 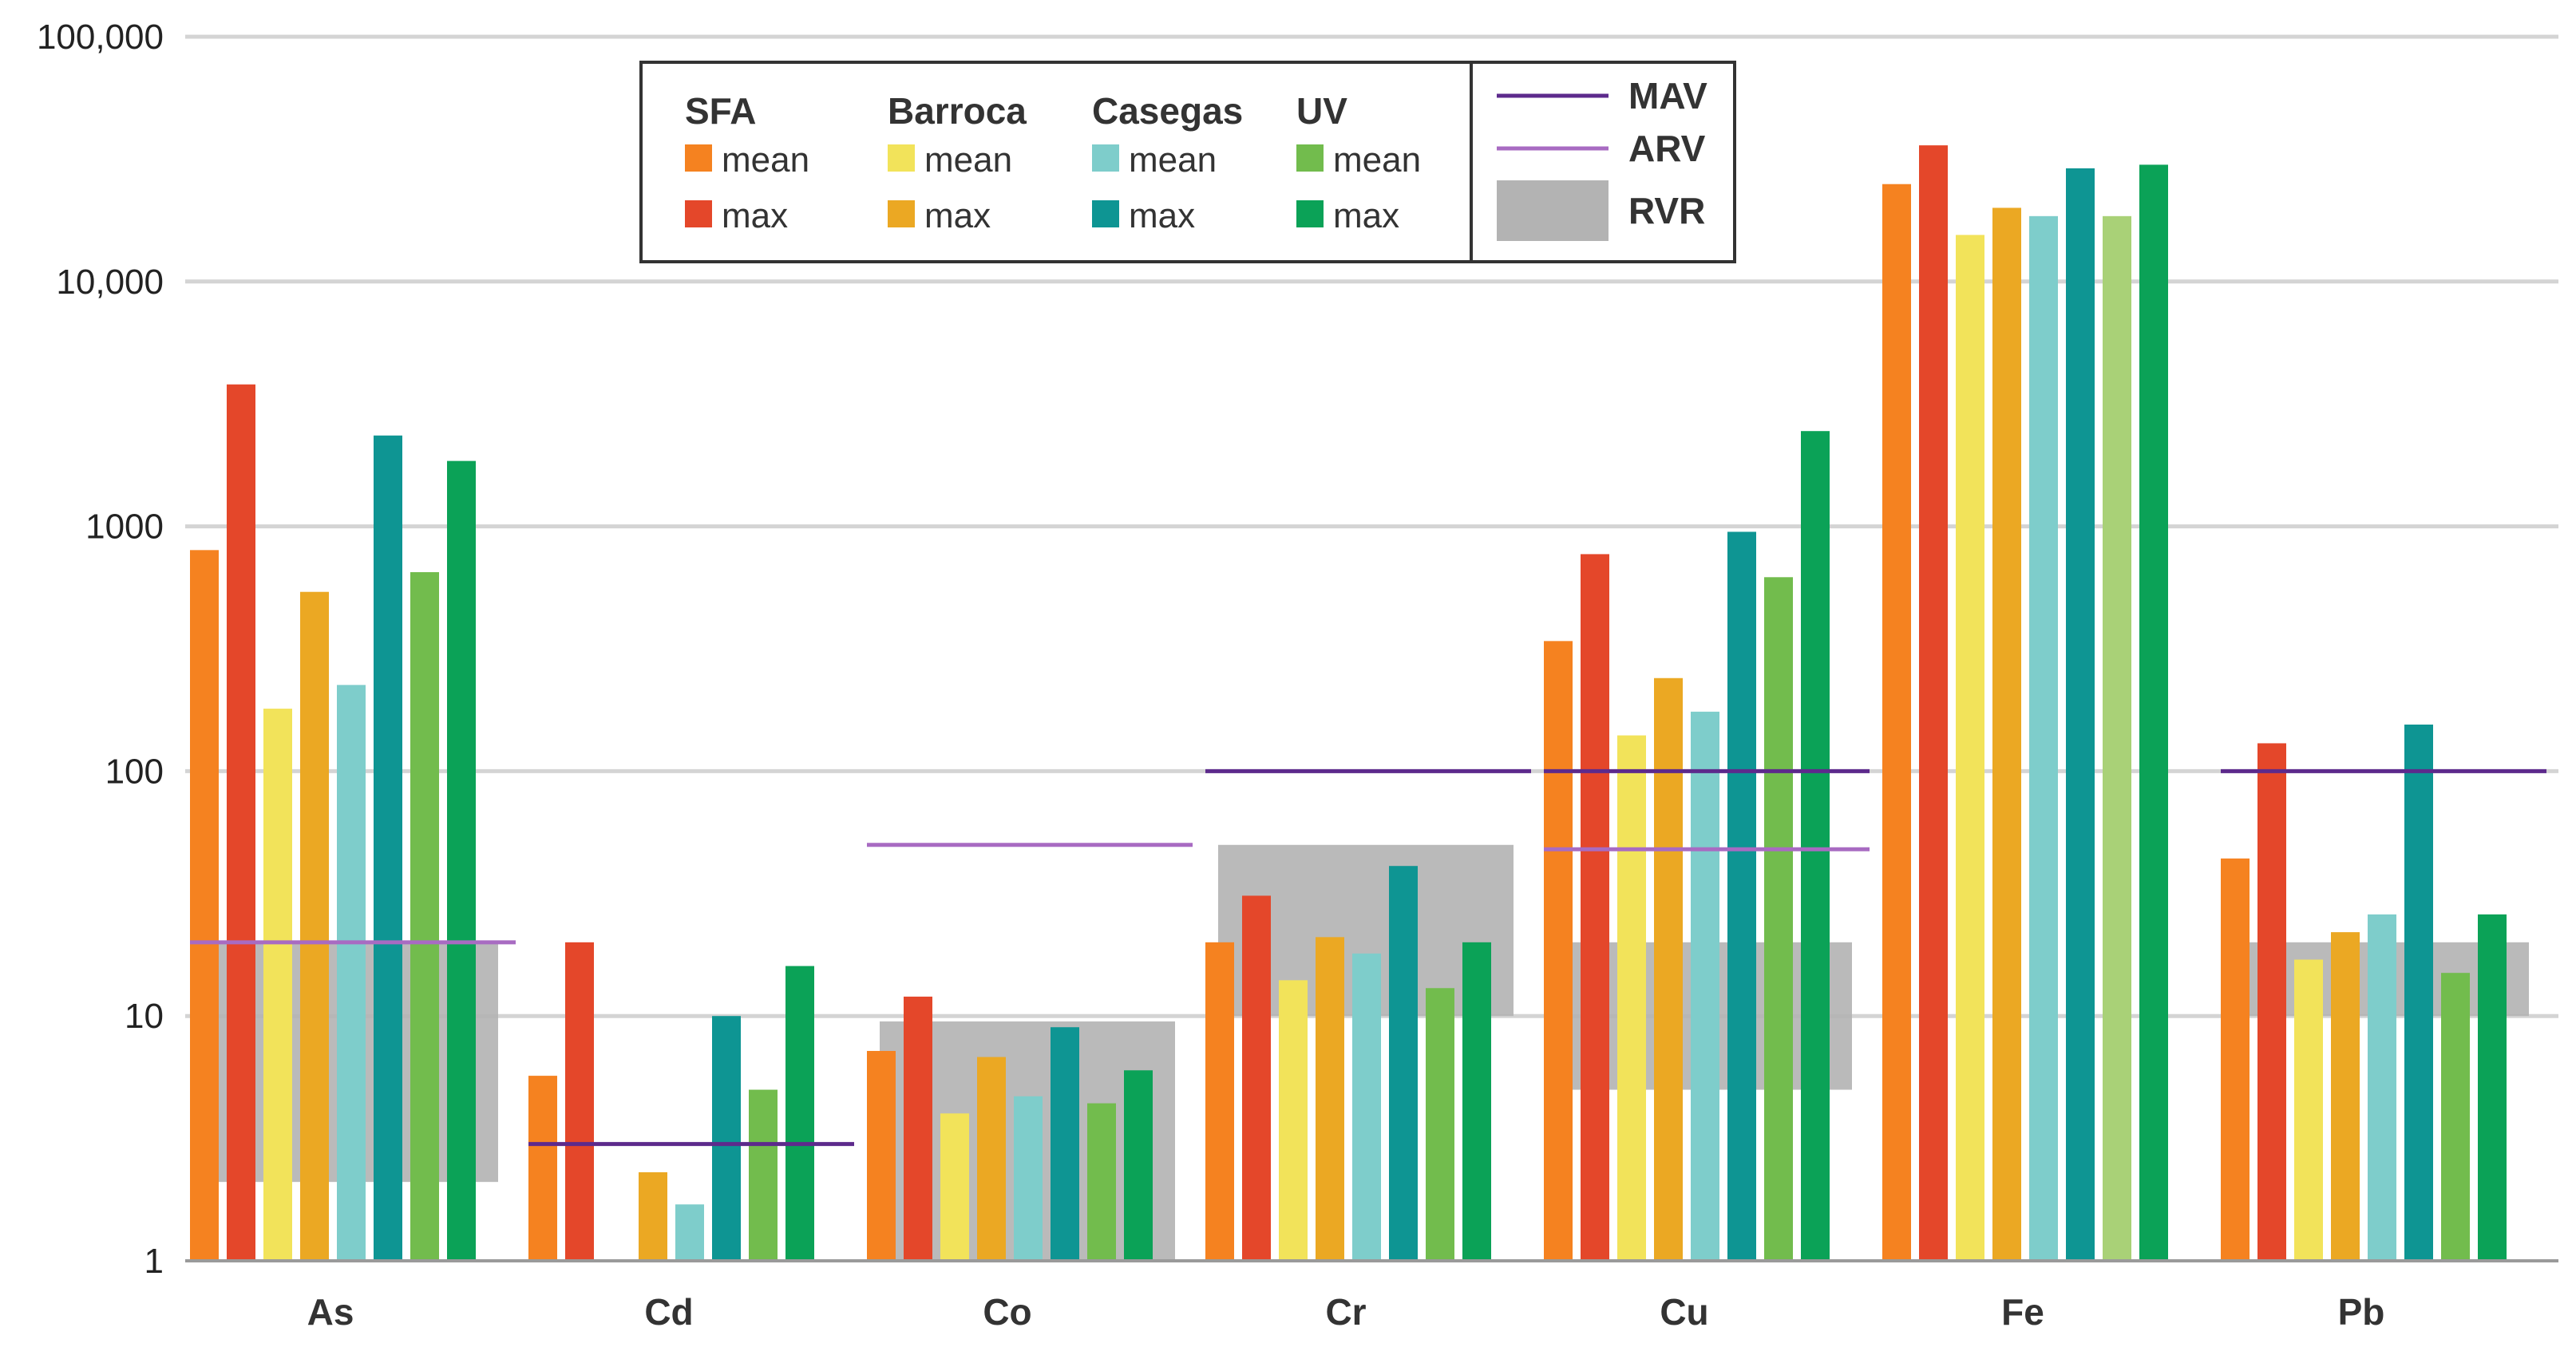 What do you see at coordinates (331, 1312) in the screenshot?
I see `x-tick-label: As` at bounding box center [331, 1312].